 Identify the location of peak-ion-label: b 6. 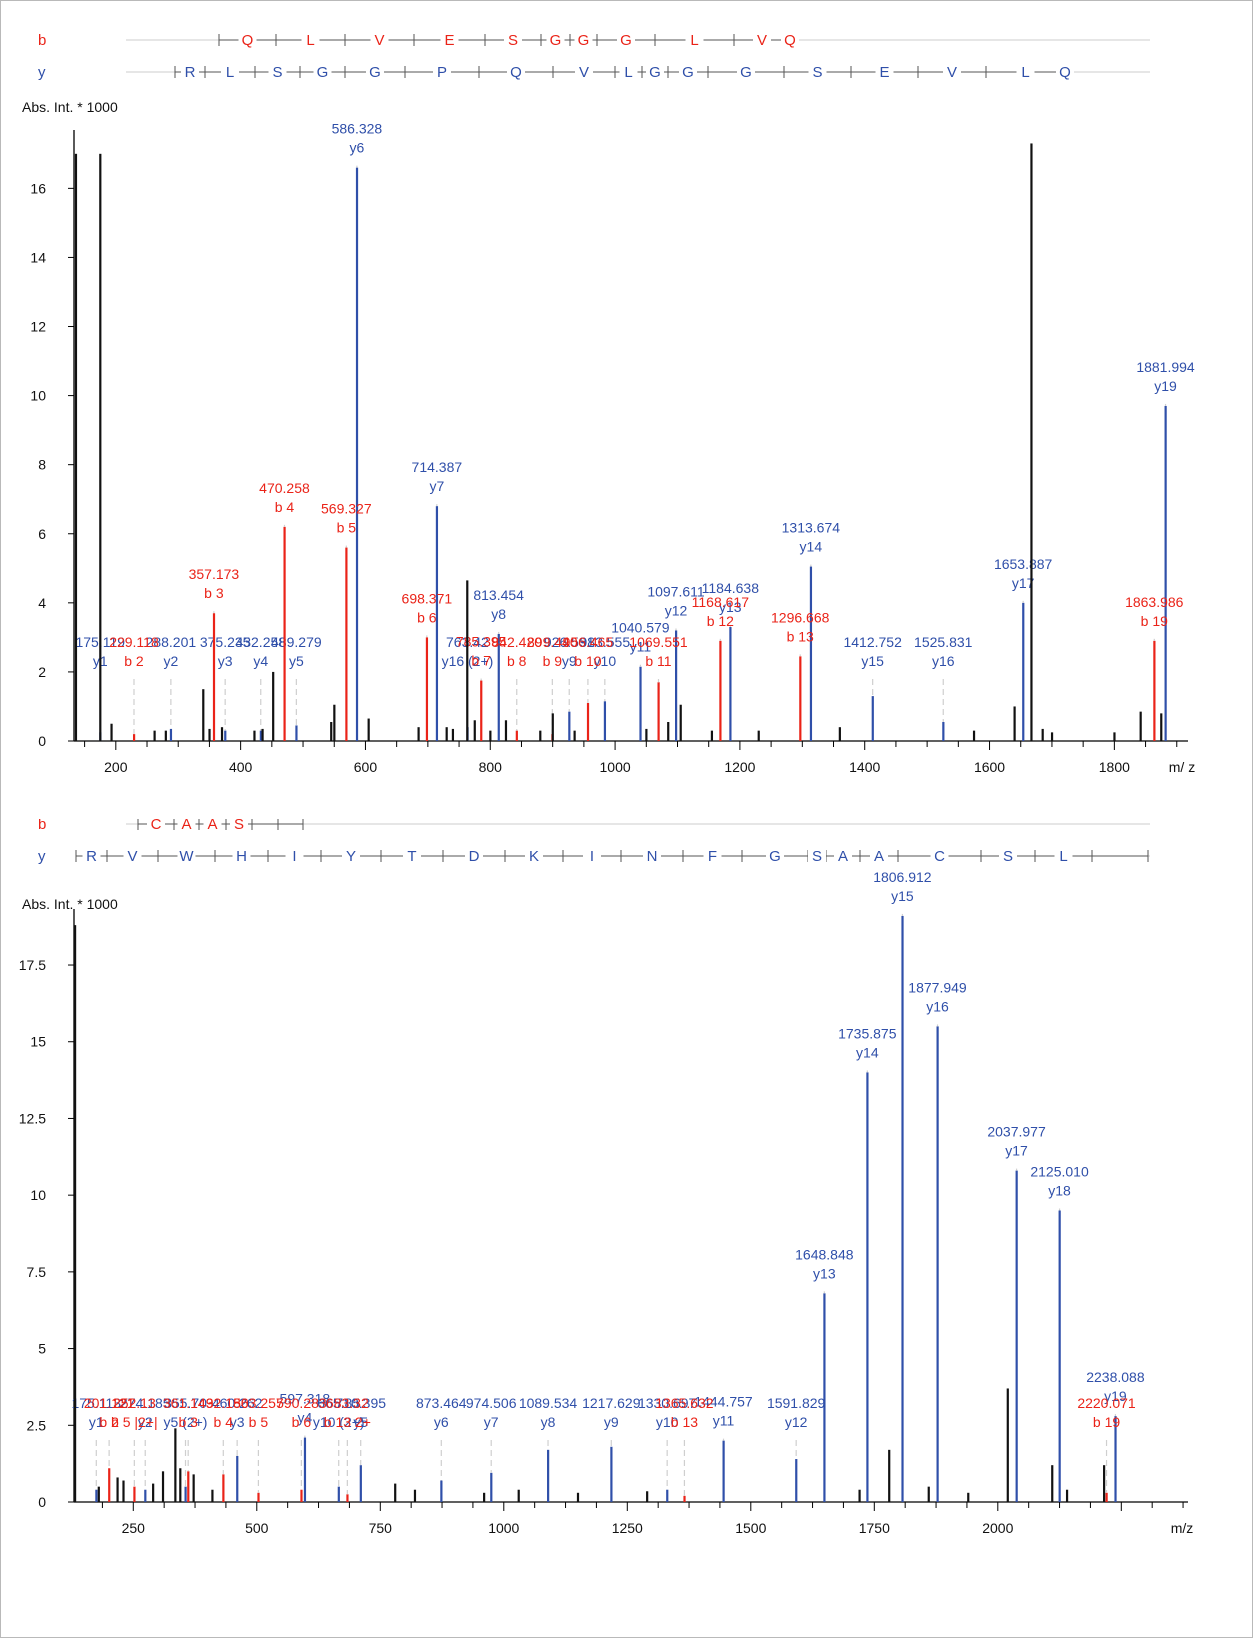
(427, 617).